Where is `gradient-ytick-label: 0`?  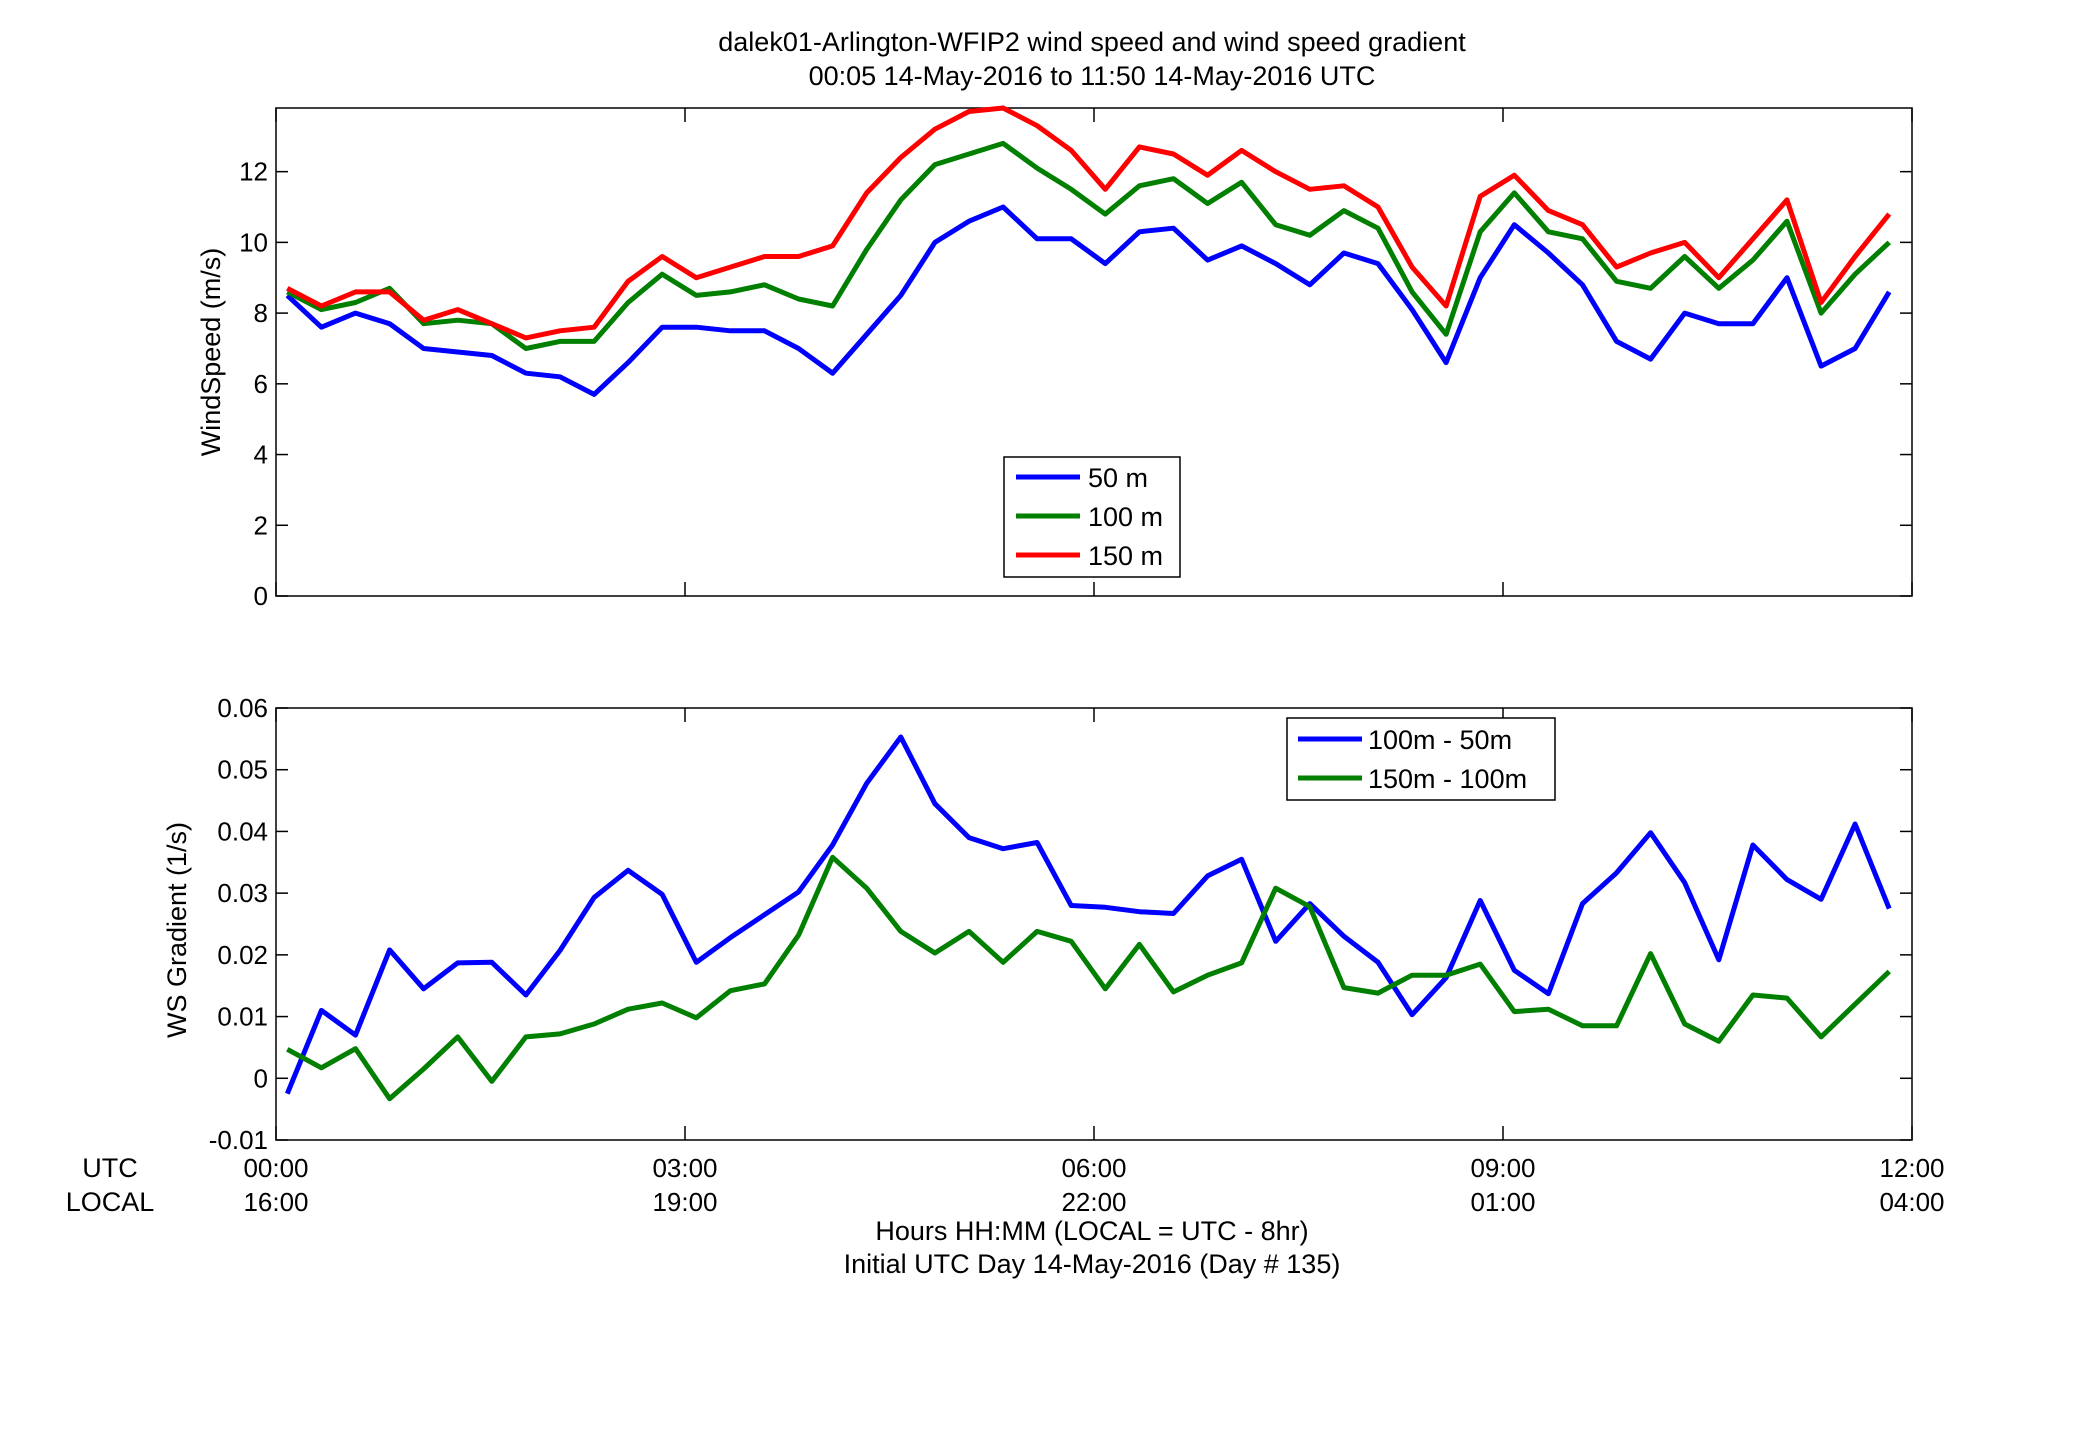
gradient-ytick-label: 0 is located at coordinates (261, 1078).